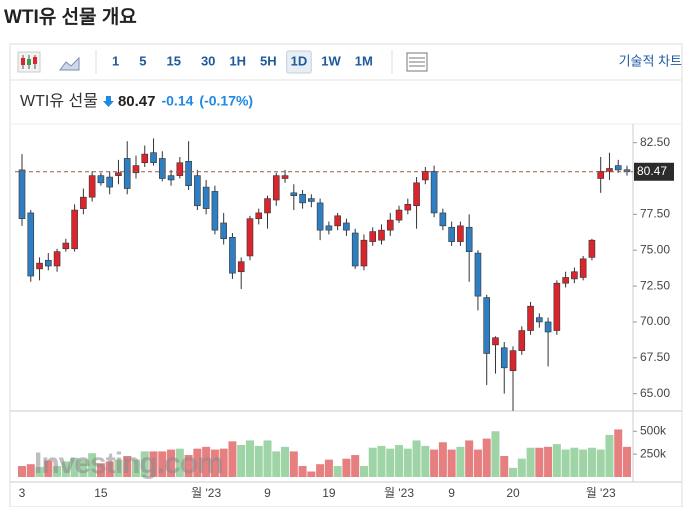 This screenshot has height=512, width=683. I want to click on table-icon, so click(417, 62).